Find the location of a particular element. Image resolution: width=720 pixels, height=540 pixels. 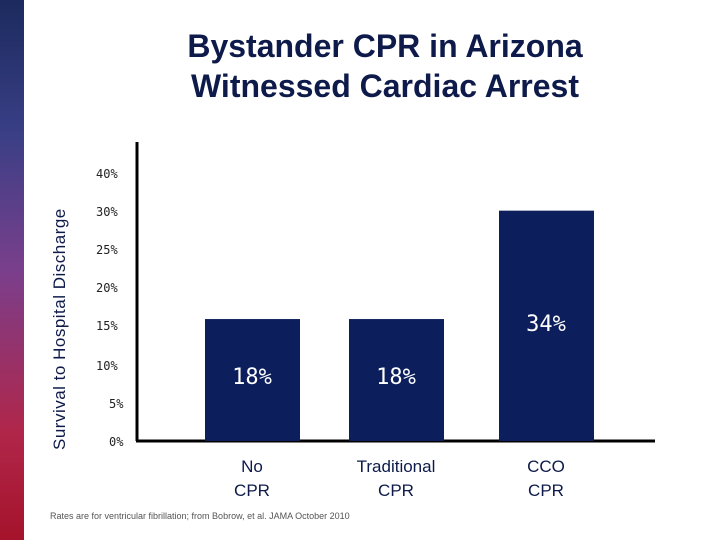

y-tick-label: 30% is located at coordinates (107, 212).